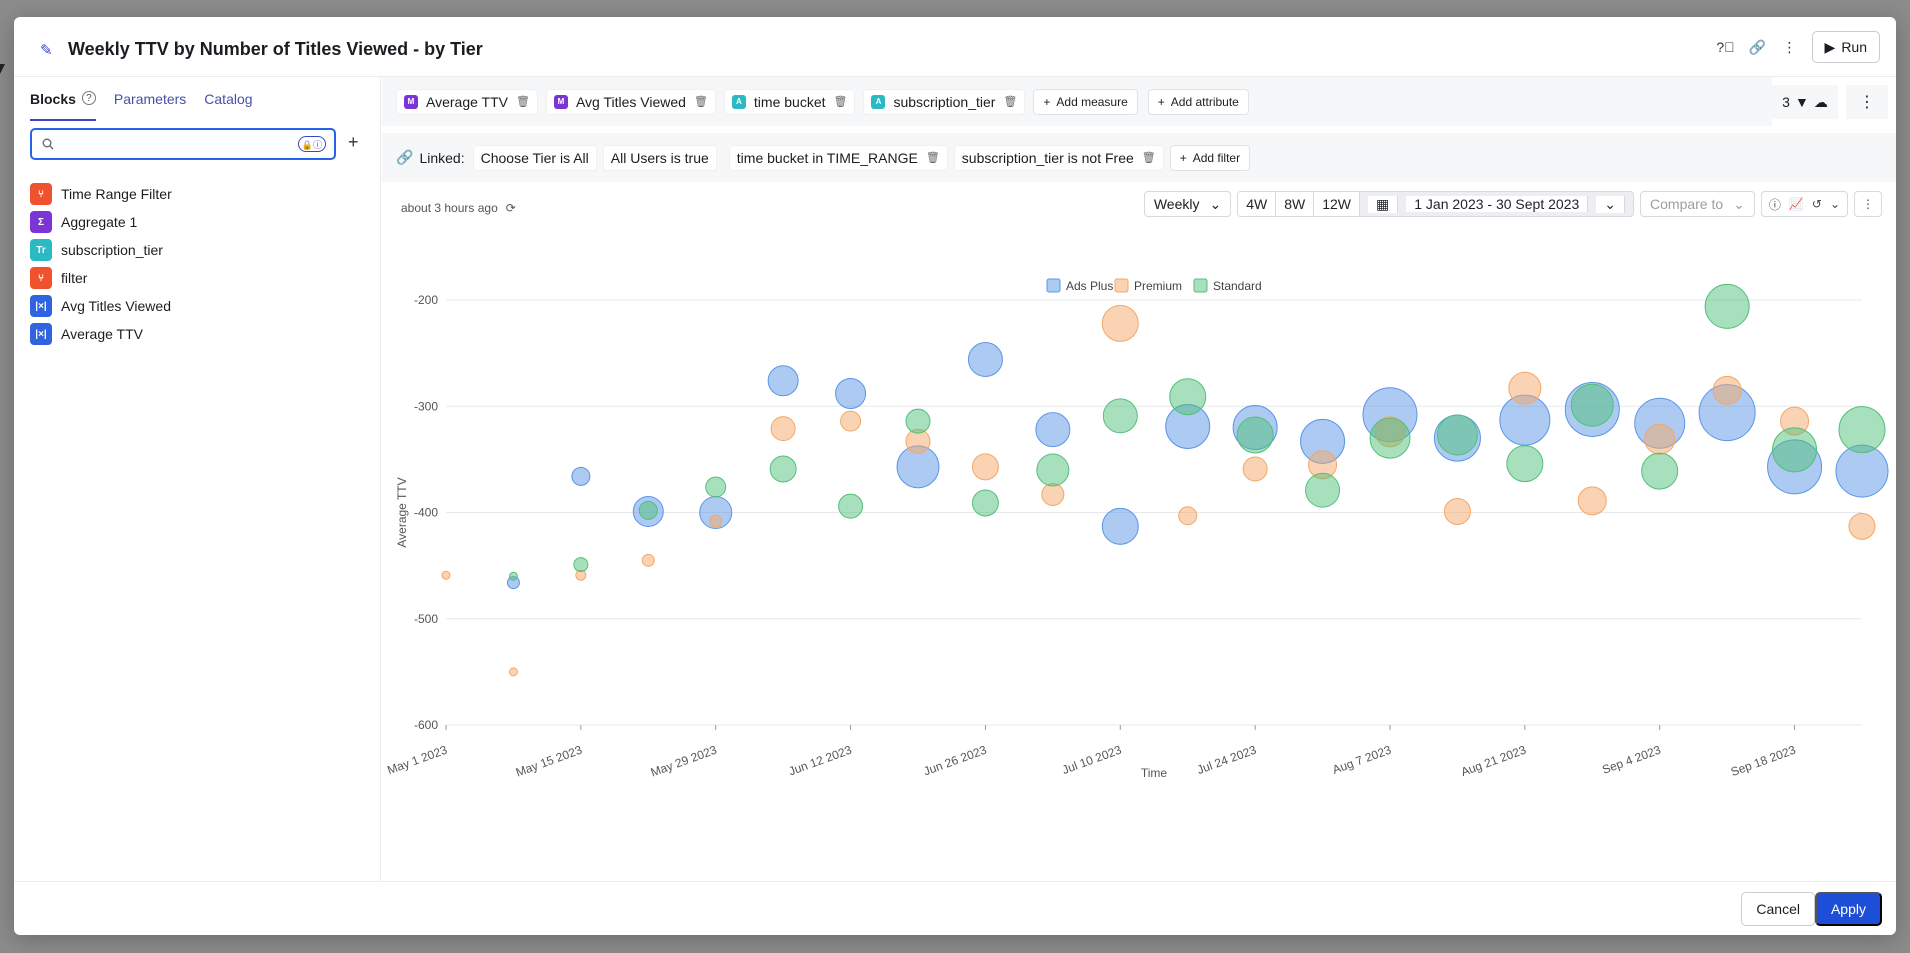 This screenshot has width=1910, height=953. I want to click on filter-icon: ▼, so click(1801, 102).